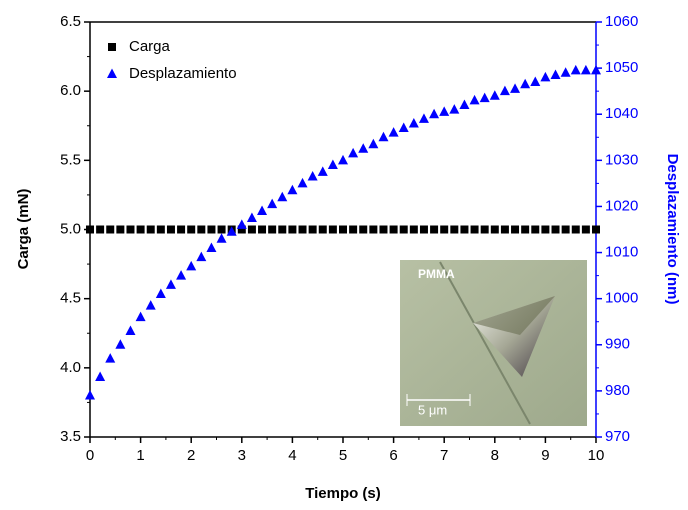 Image resolution: width=688 pixels, height=510 pixels. Describe the element at coordinates (70, 159) in the screenshot. I see `y-tick-label: 5.5` at that location.